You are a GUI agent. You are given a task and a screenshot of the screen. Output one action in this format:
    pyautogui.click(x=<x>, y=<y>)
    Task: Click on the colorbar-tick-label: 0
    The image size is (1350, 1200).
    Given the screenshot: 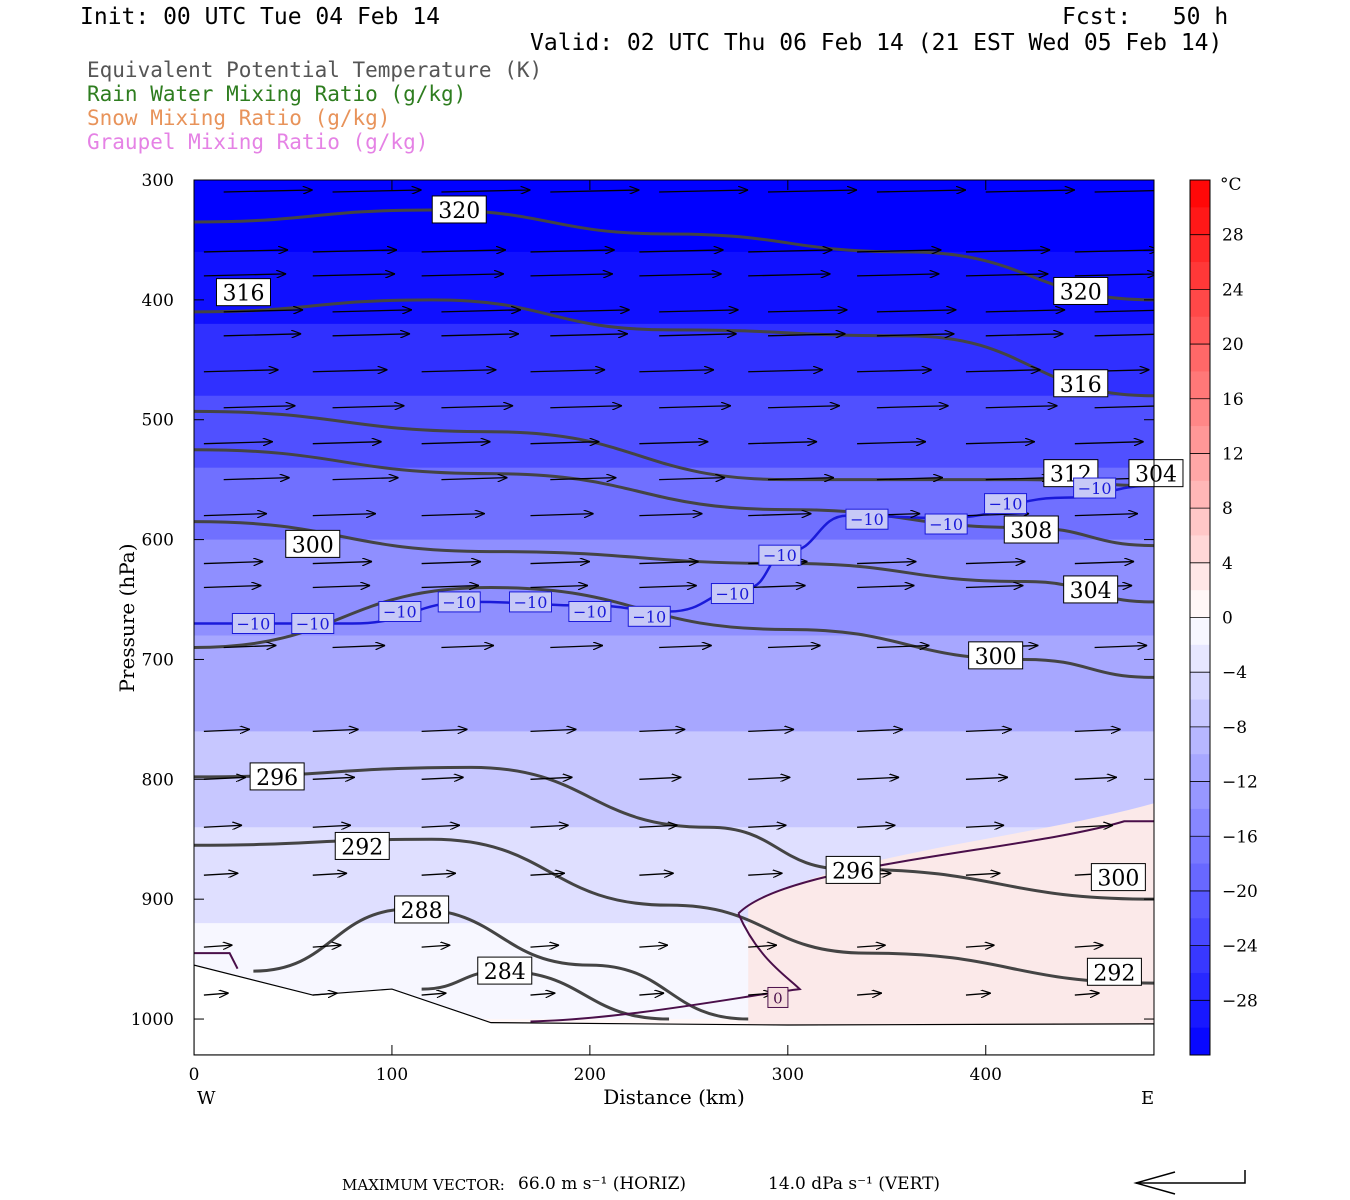 What is the action you would take?
    pyautogui.click(x=1227, y=619)
    